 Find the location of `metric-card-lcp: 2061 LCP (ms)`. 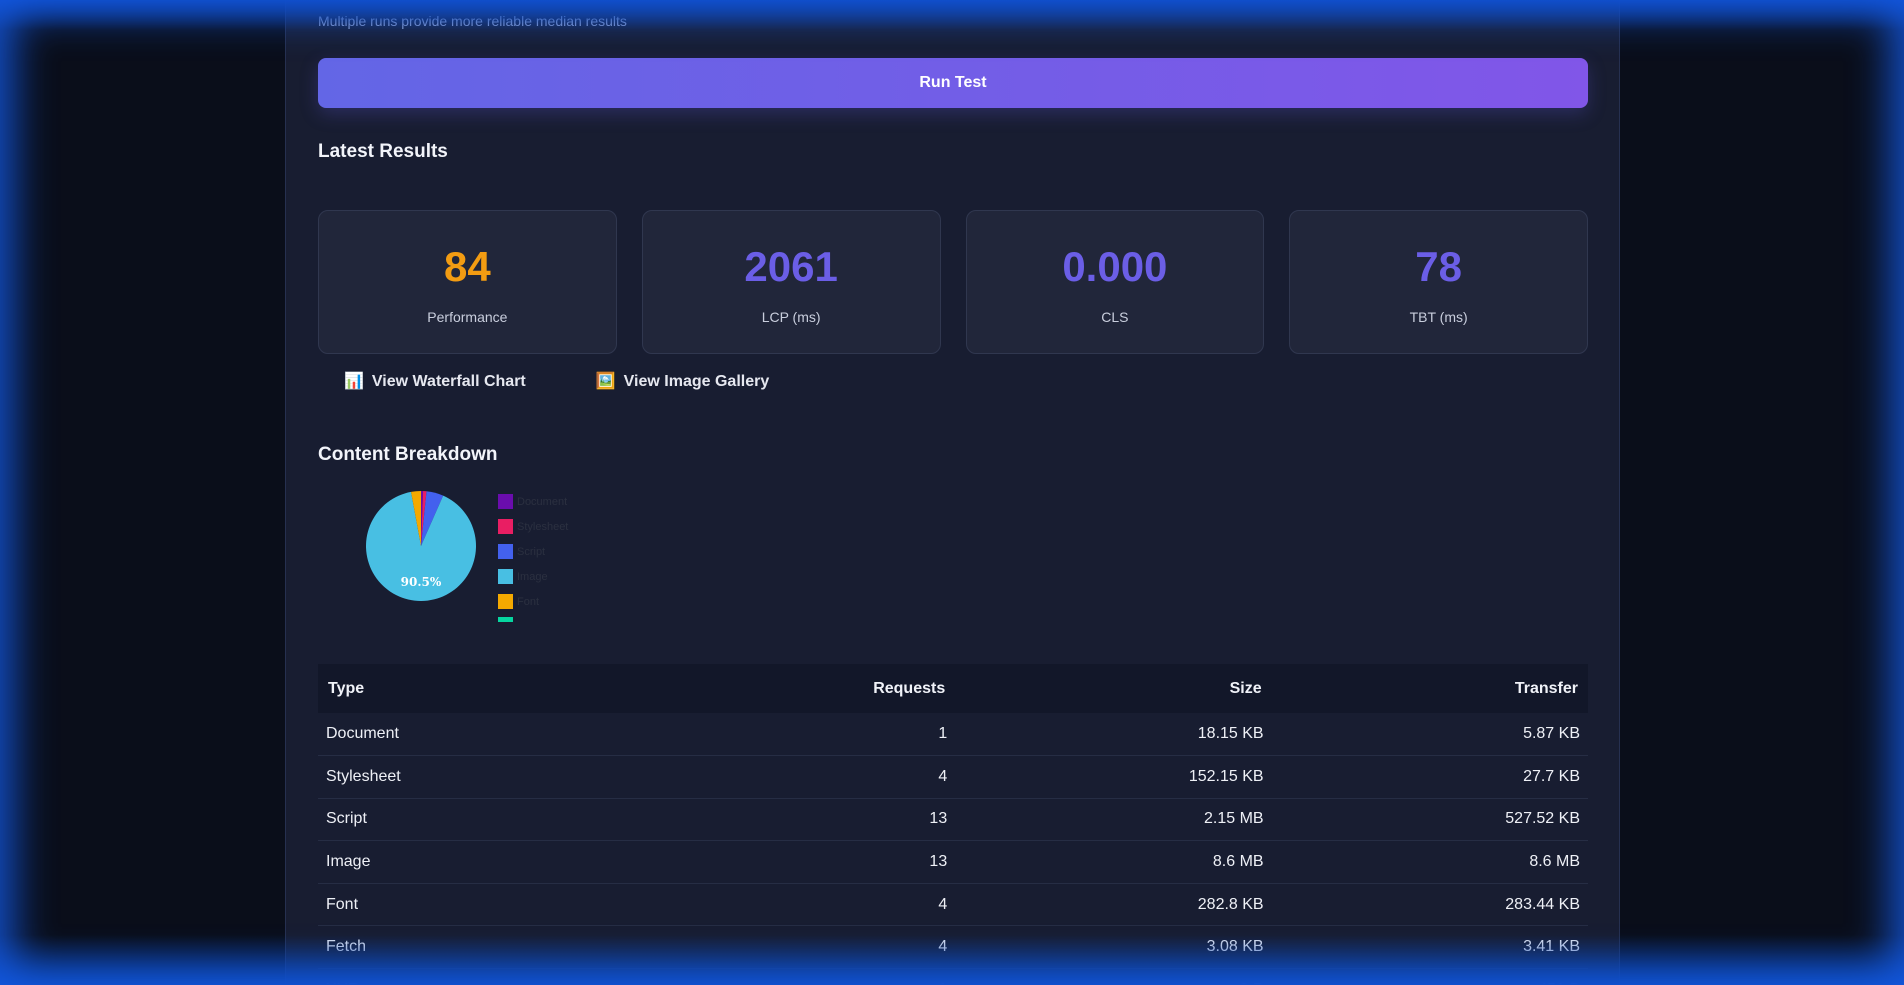

metric-card-lcp: 2061 LCP (ms) is located at coordinates (791, 282).